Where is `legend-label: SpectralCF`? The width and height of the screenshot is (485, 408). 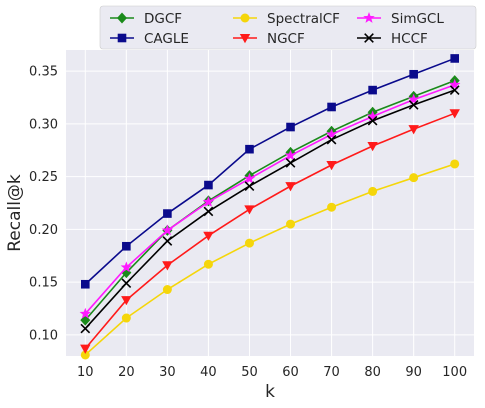
legend-label: SpectralCF is located at coordinates (303, 19).